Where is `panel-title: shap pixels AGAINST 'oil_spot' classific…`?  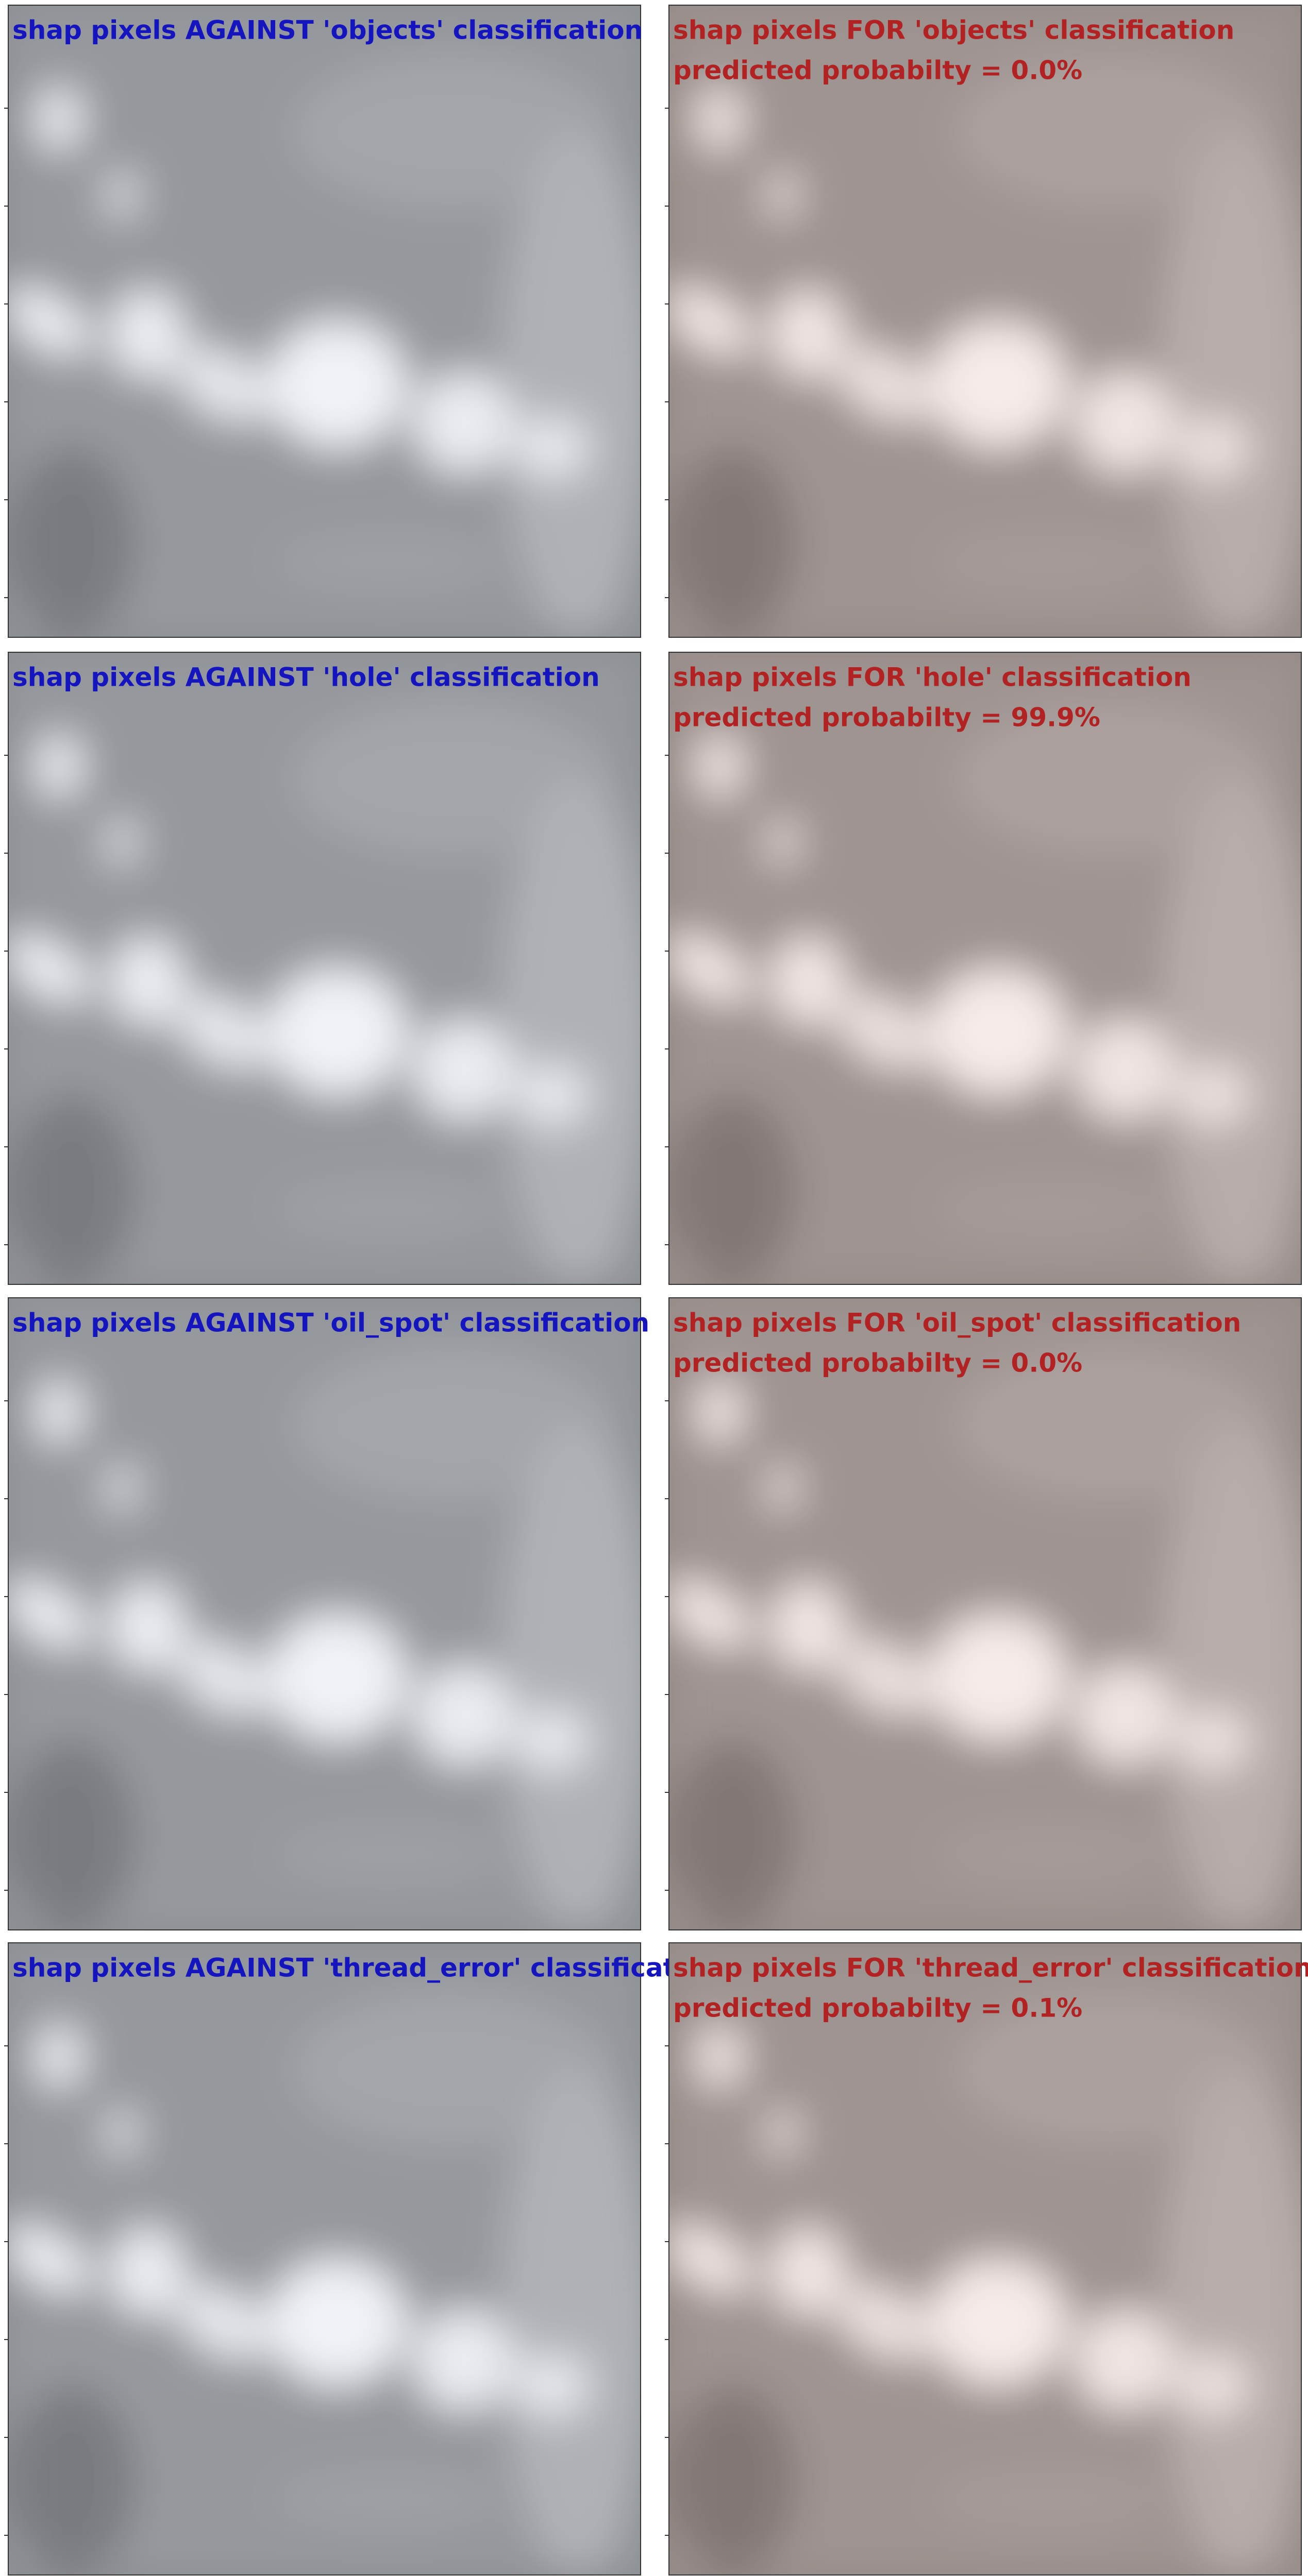 panel-title: shap pixels AGAINST 'oil_spot' classific… is located at coordinates (330, 1323).